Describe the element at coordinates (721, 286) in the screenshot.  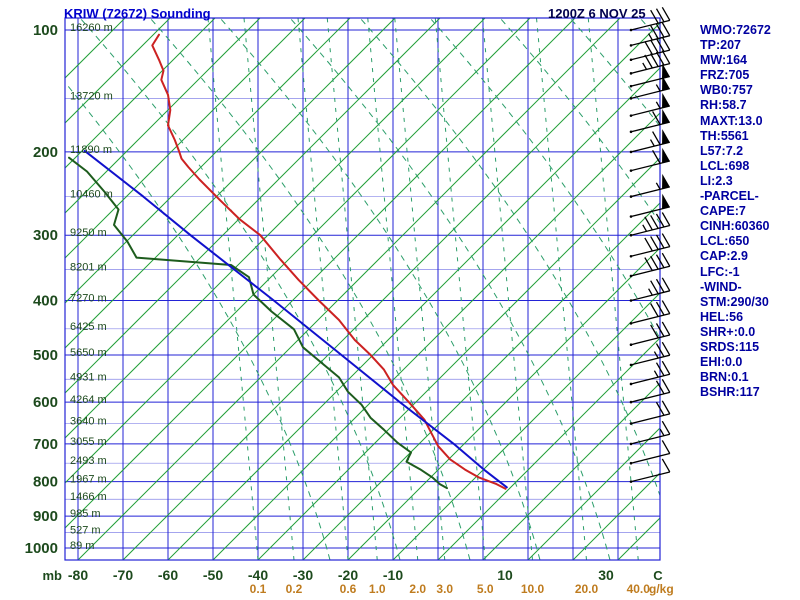
I see `stats-line: -WIND-` at that location.